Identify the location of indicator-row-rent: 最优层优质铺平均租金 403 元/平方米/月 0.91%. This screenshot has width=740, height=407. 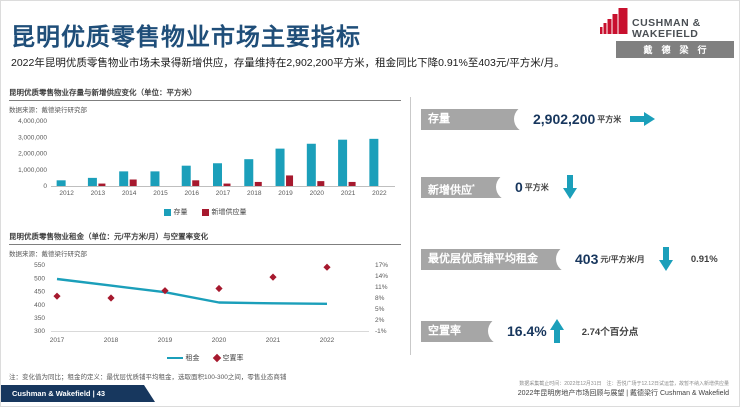
(577, 259).